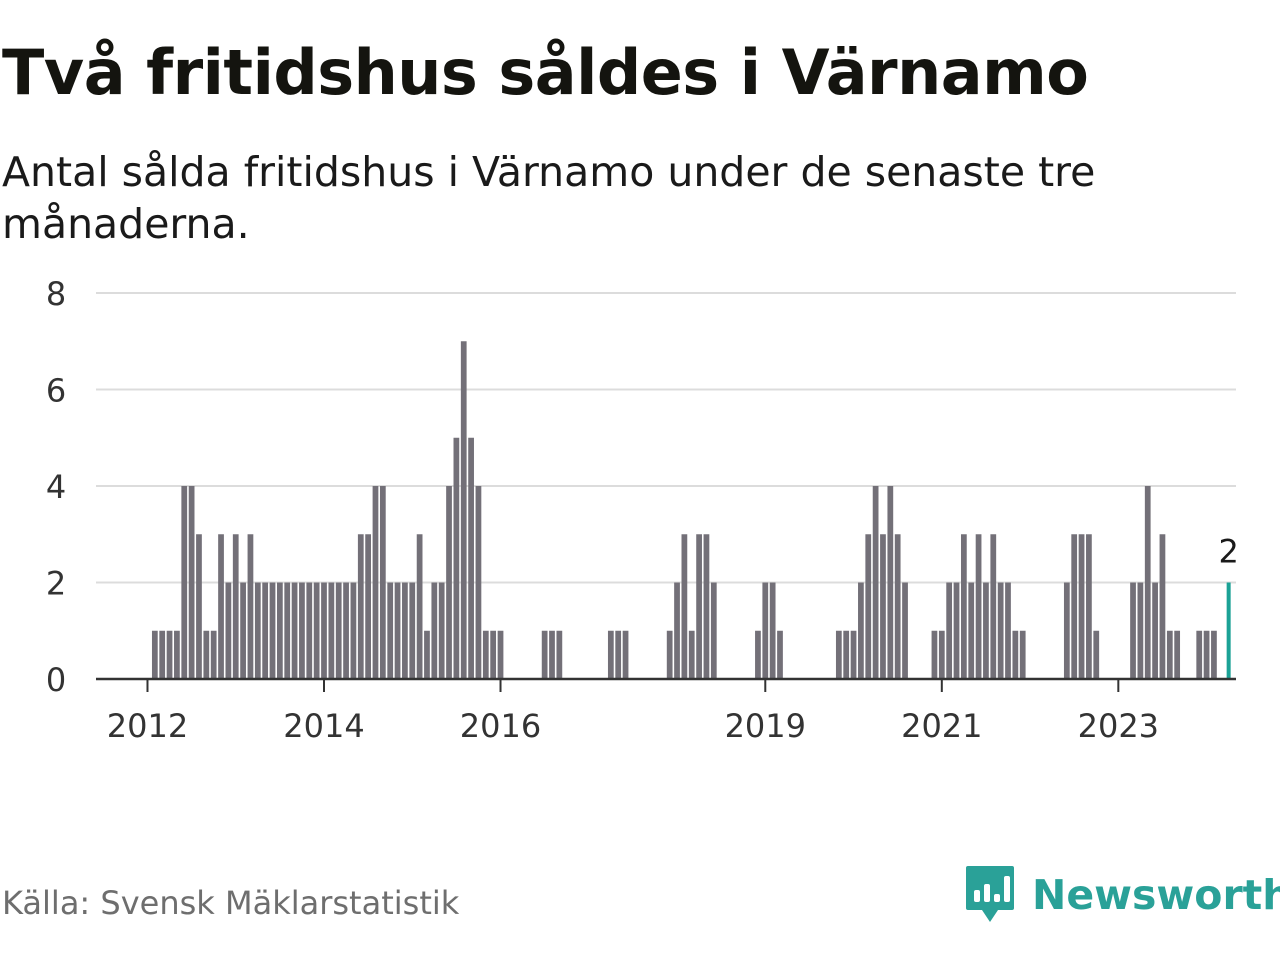 The width and height of the screenshot is (1280, 960). What do you see at coordinates (56, 294) in the screenshot?
I see `y-tick-label: 8` at bounding box center [56, 294].